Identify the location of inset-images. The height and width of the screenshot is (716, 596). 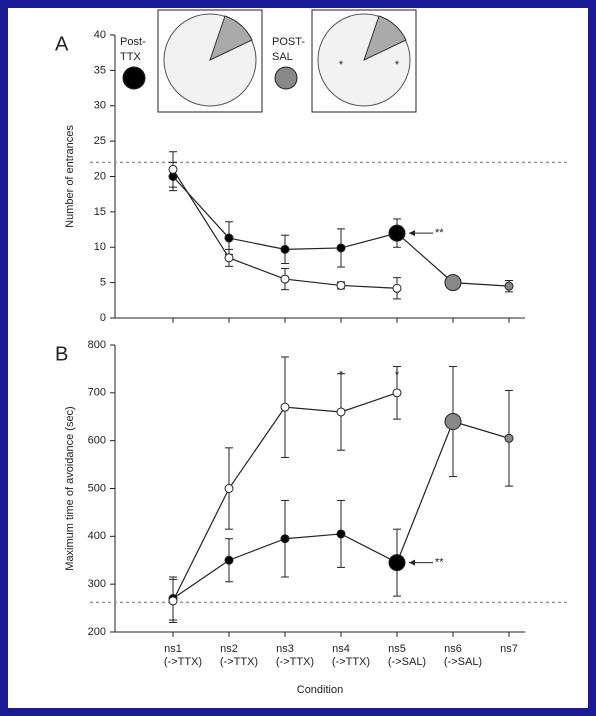
(287, 61).